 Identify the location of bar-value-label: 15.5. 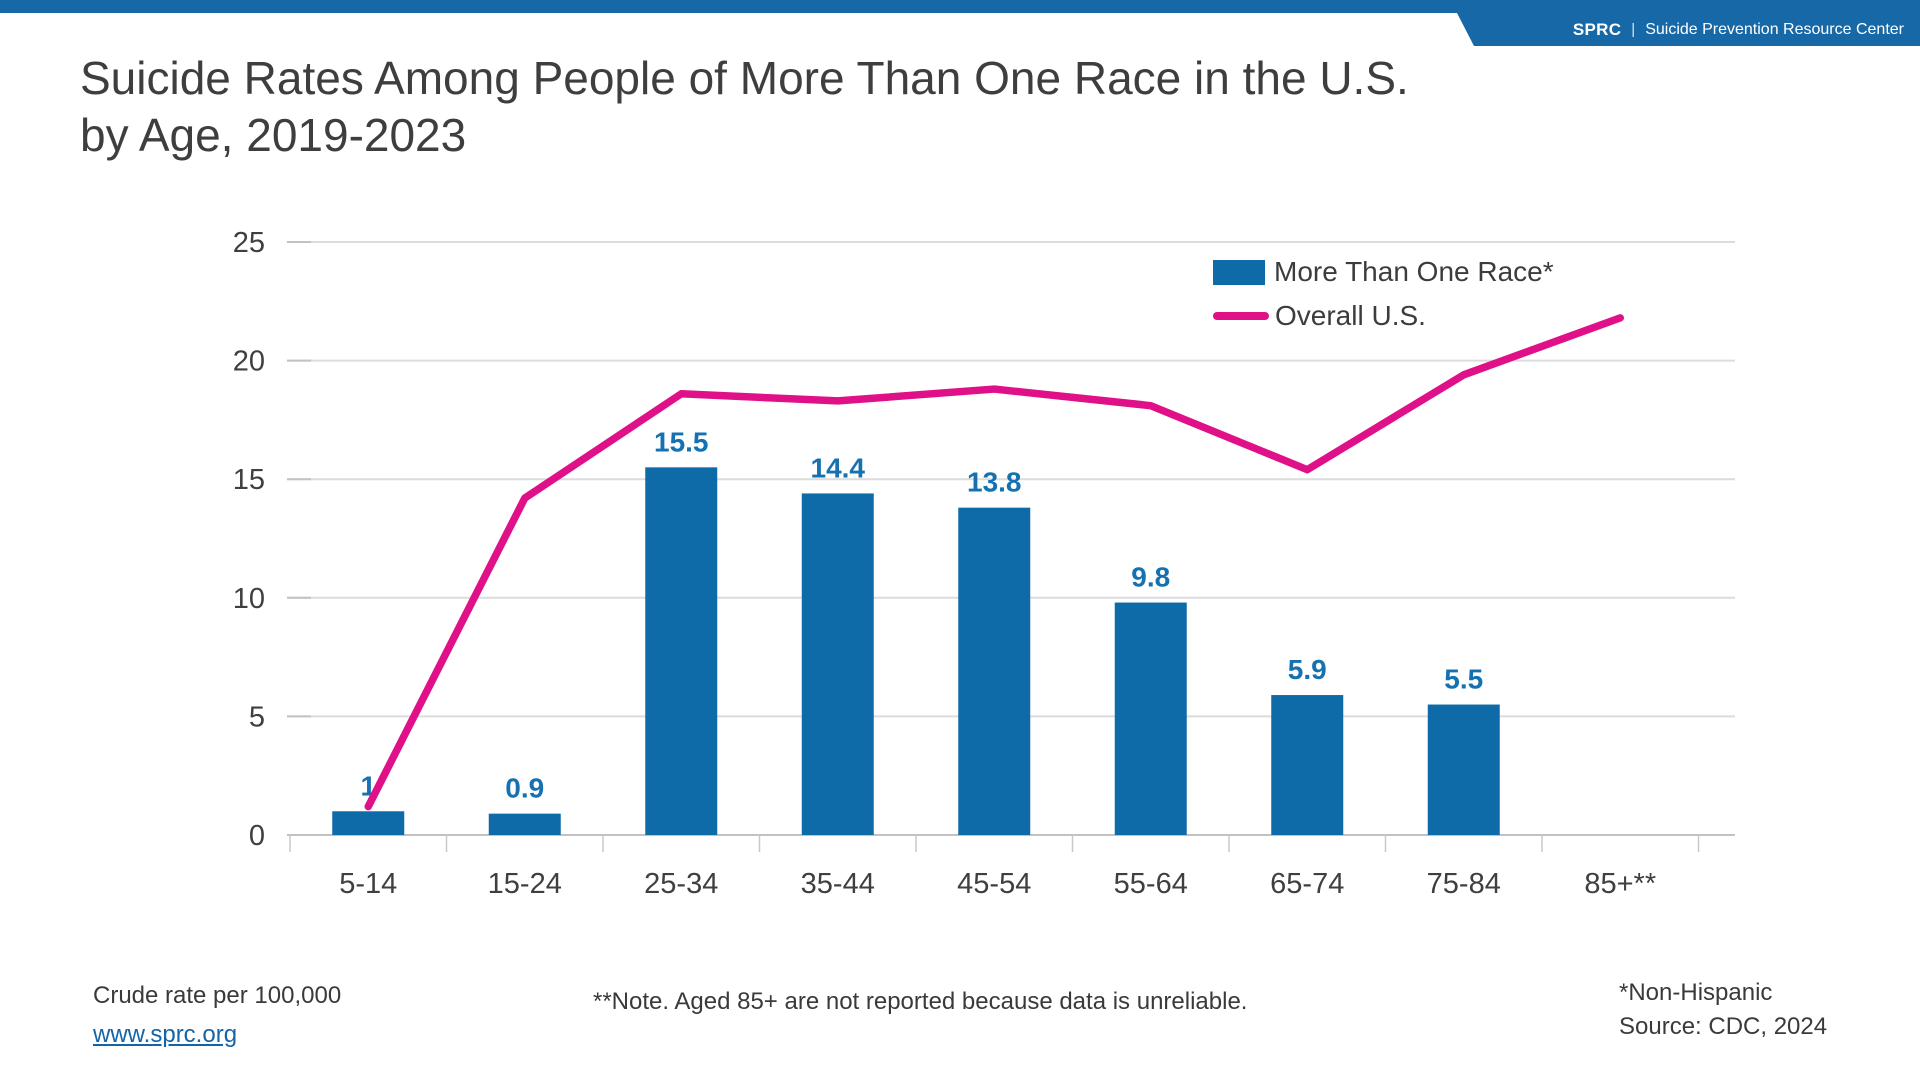
(681, 441).